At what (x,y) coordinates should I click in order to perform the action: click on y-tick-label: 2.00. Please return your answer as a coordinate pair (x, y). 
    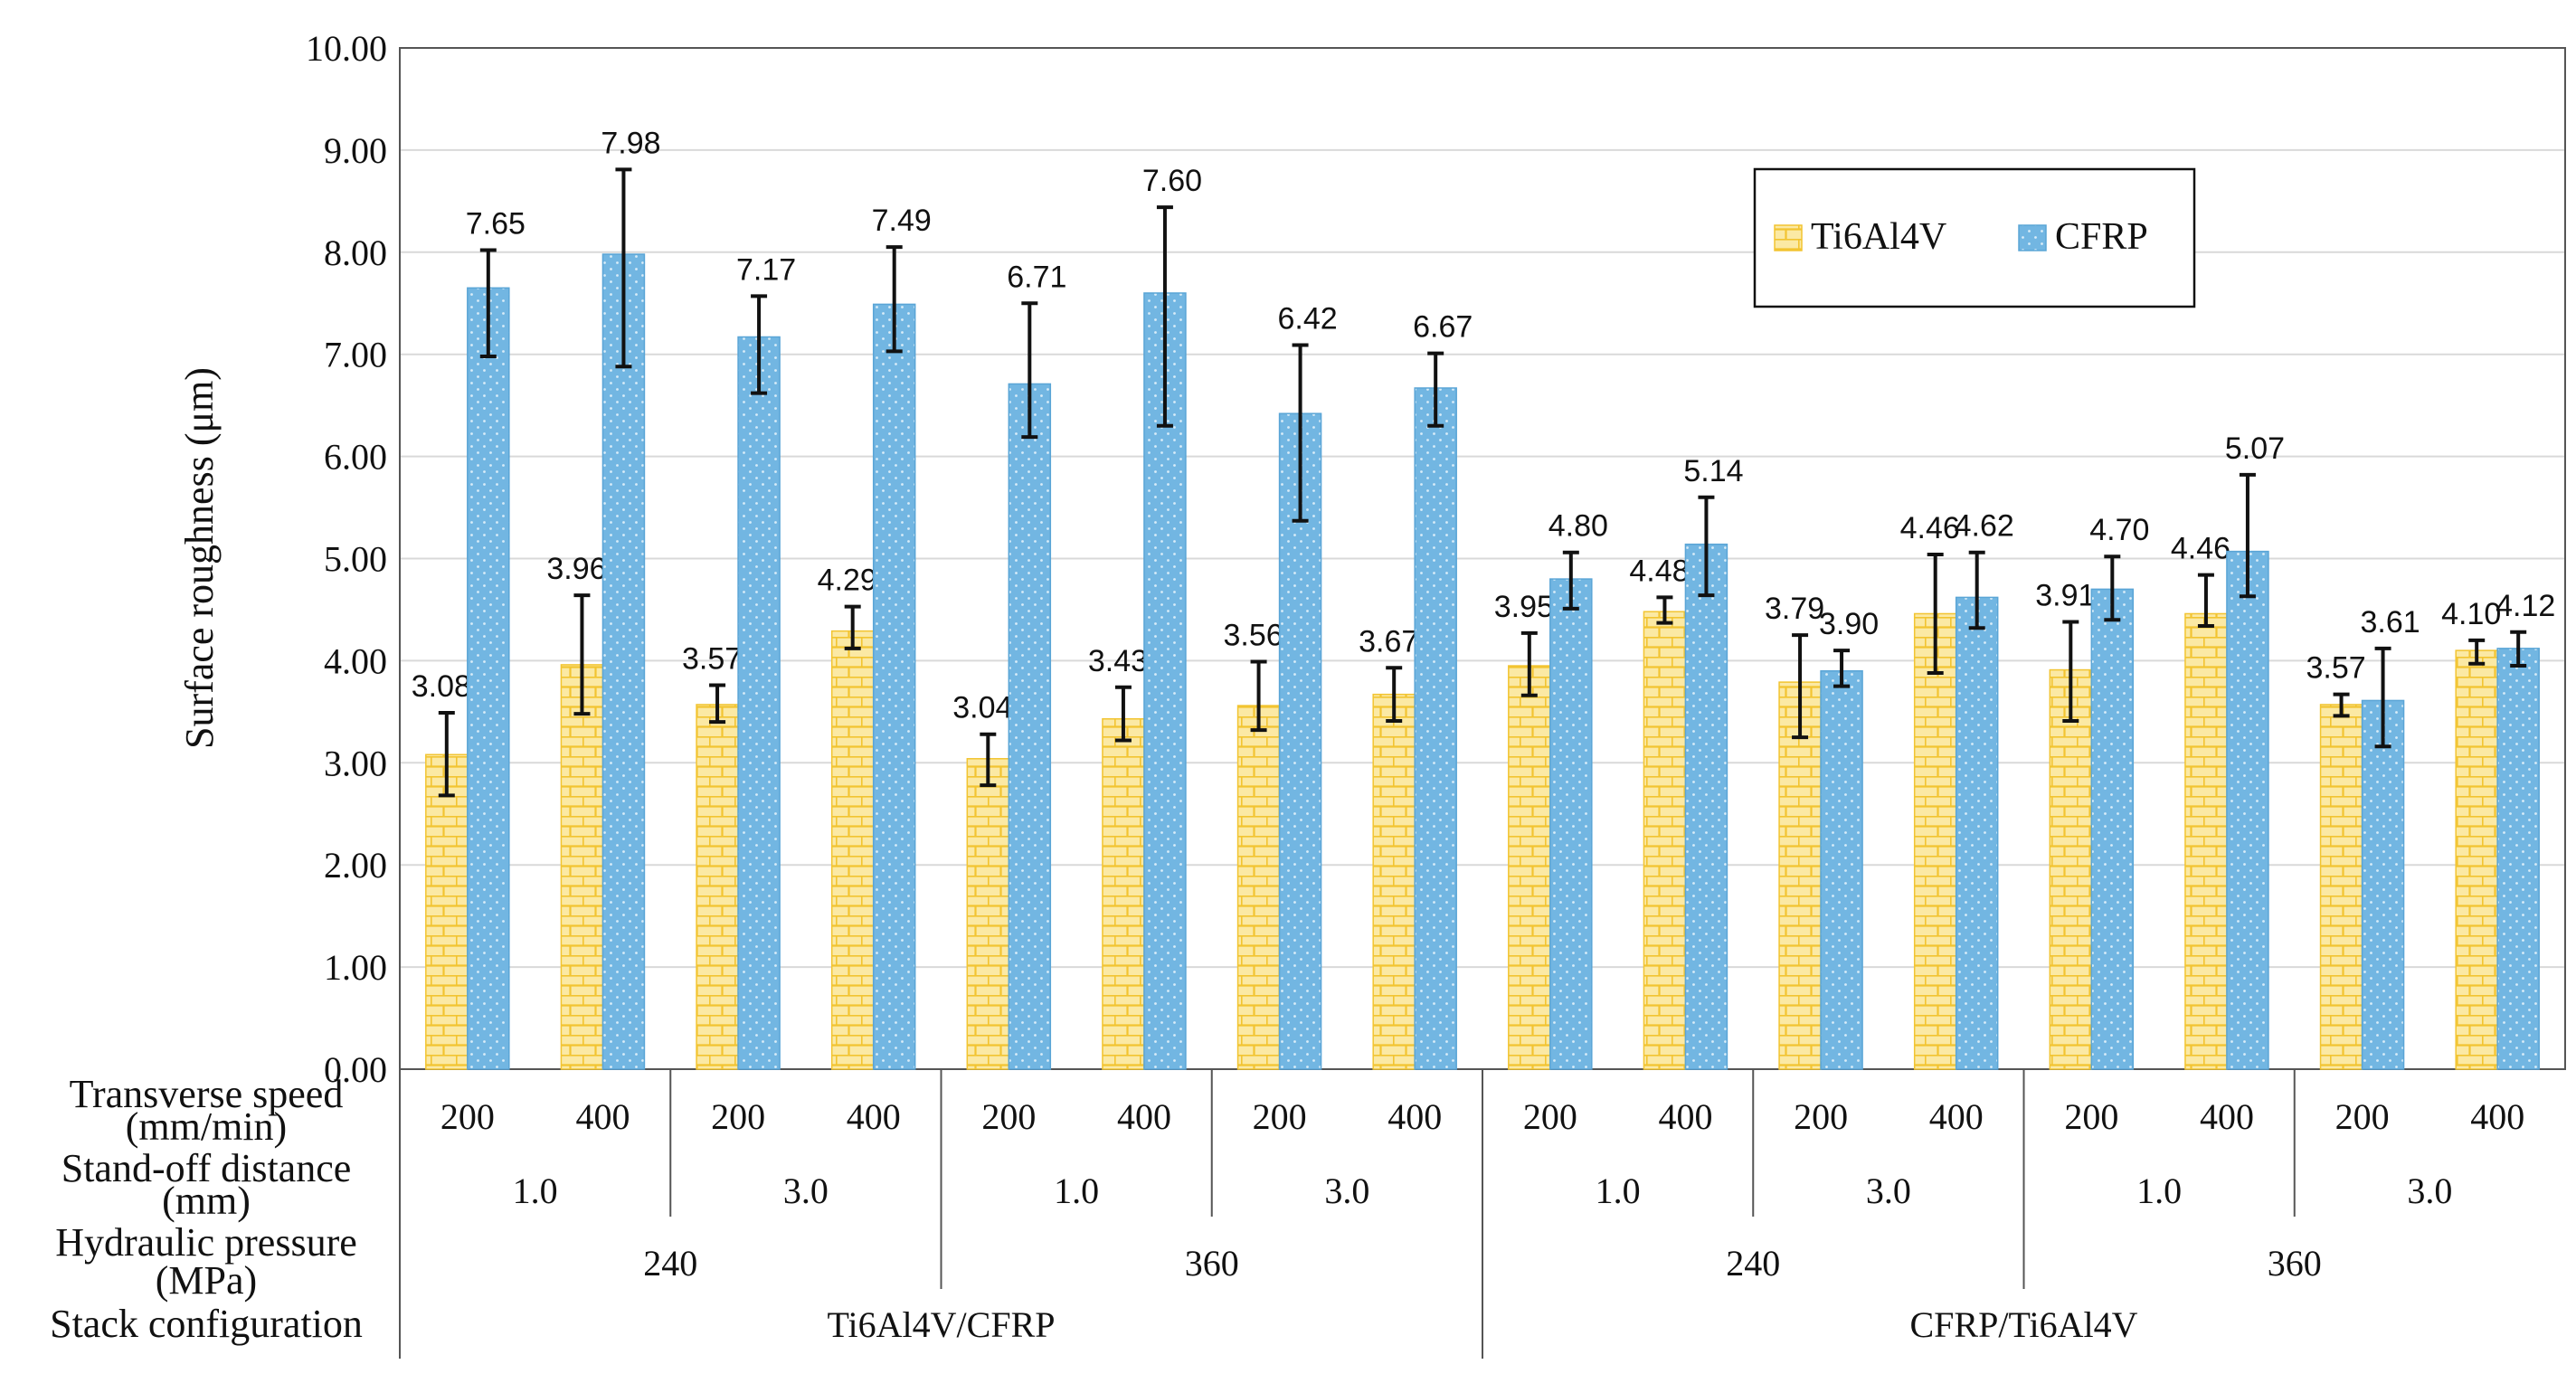
    Looking at the image, I should click on (356, 865).